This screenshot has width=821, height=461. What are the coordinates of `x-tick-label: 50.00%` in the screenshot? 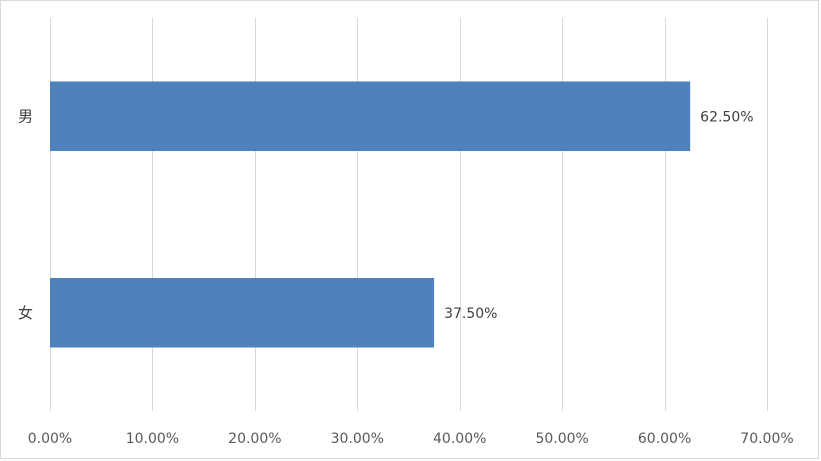 It's located at (561, 439).